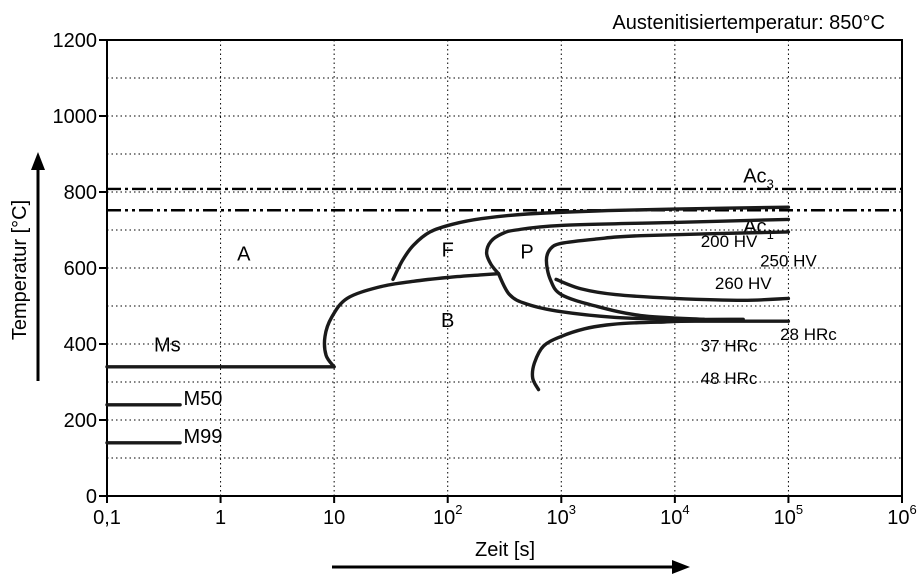 Image resolution: width=923 pixels, height=575 pixels. Describe the element at coordinates (901, 515) in the screenshot. I see `x-tick-label: 10⁶` at that location.